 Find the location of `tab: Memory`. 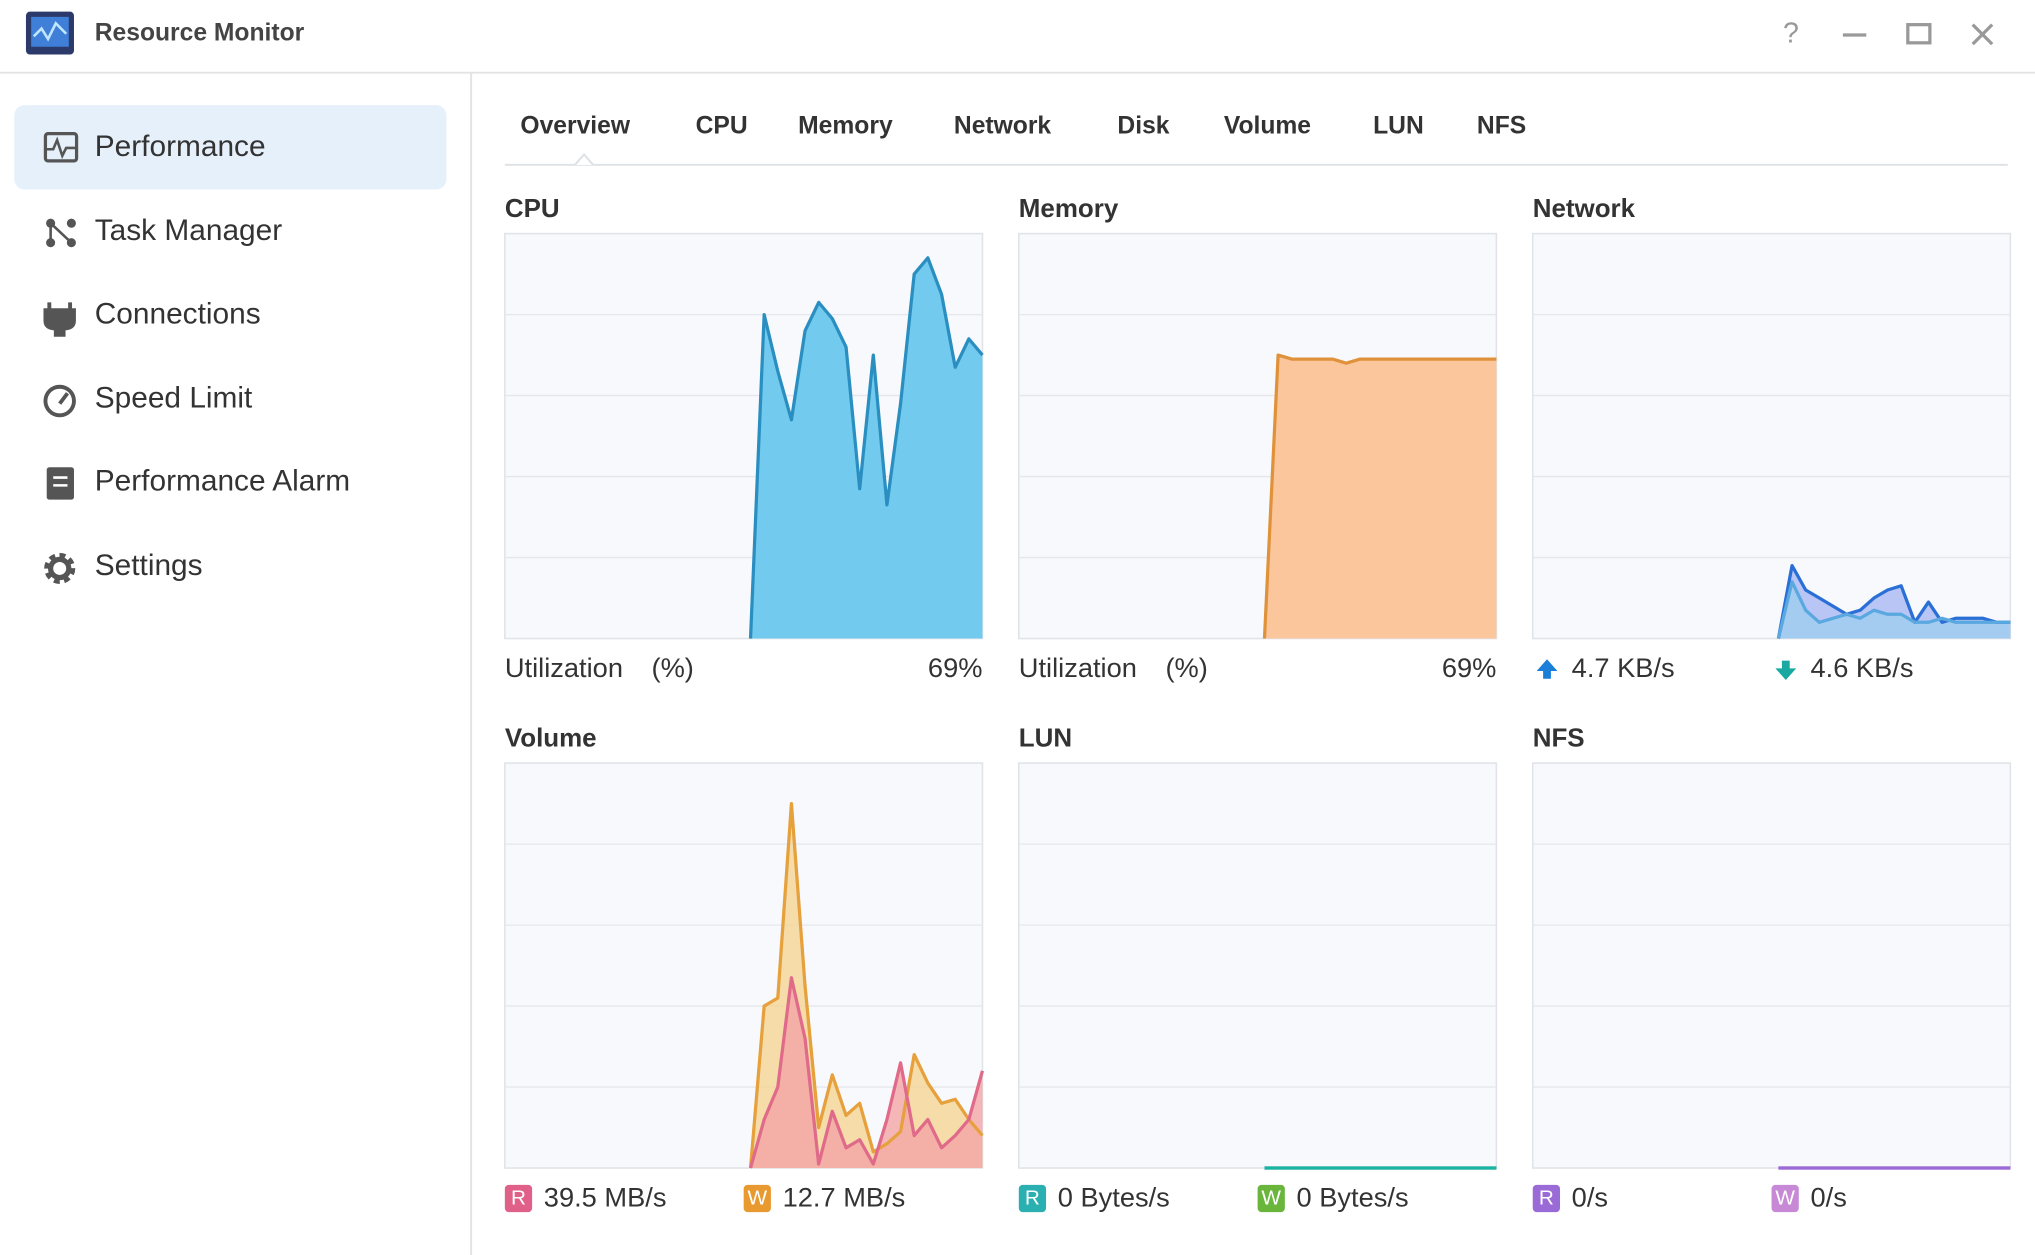

tab: Memory is located at coordinates (845, 126).